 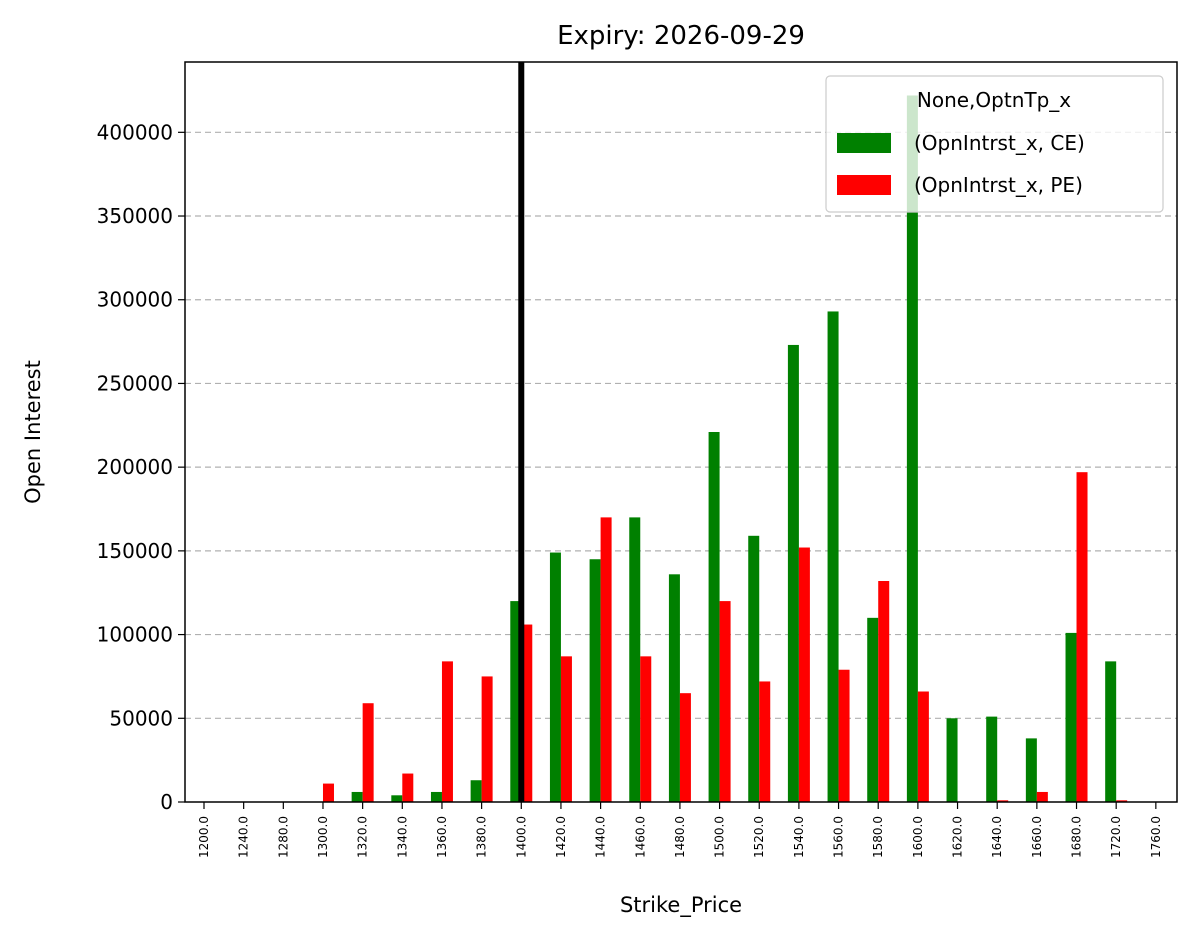 What do you see at coordinates (1077, 837) in the screenshot?
I see `x-tick-label: 1680.0` at bounding box center [1077, 837].